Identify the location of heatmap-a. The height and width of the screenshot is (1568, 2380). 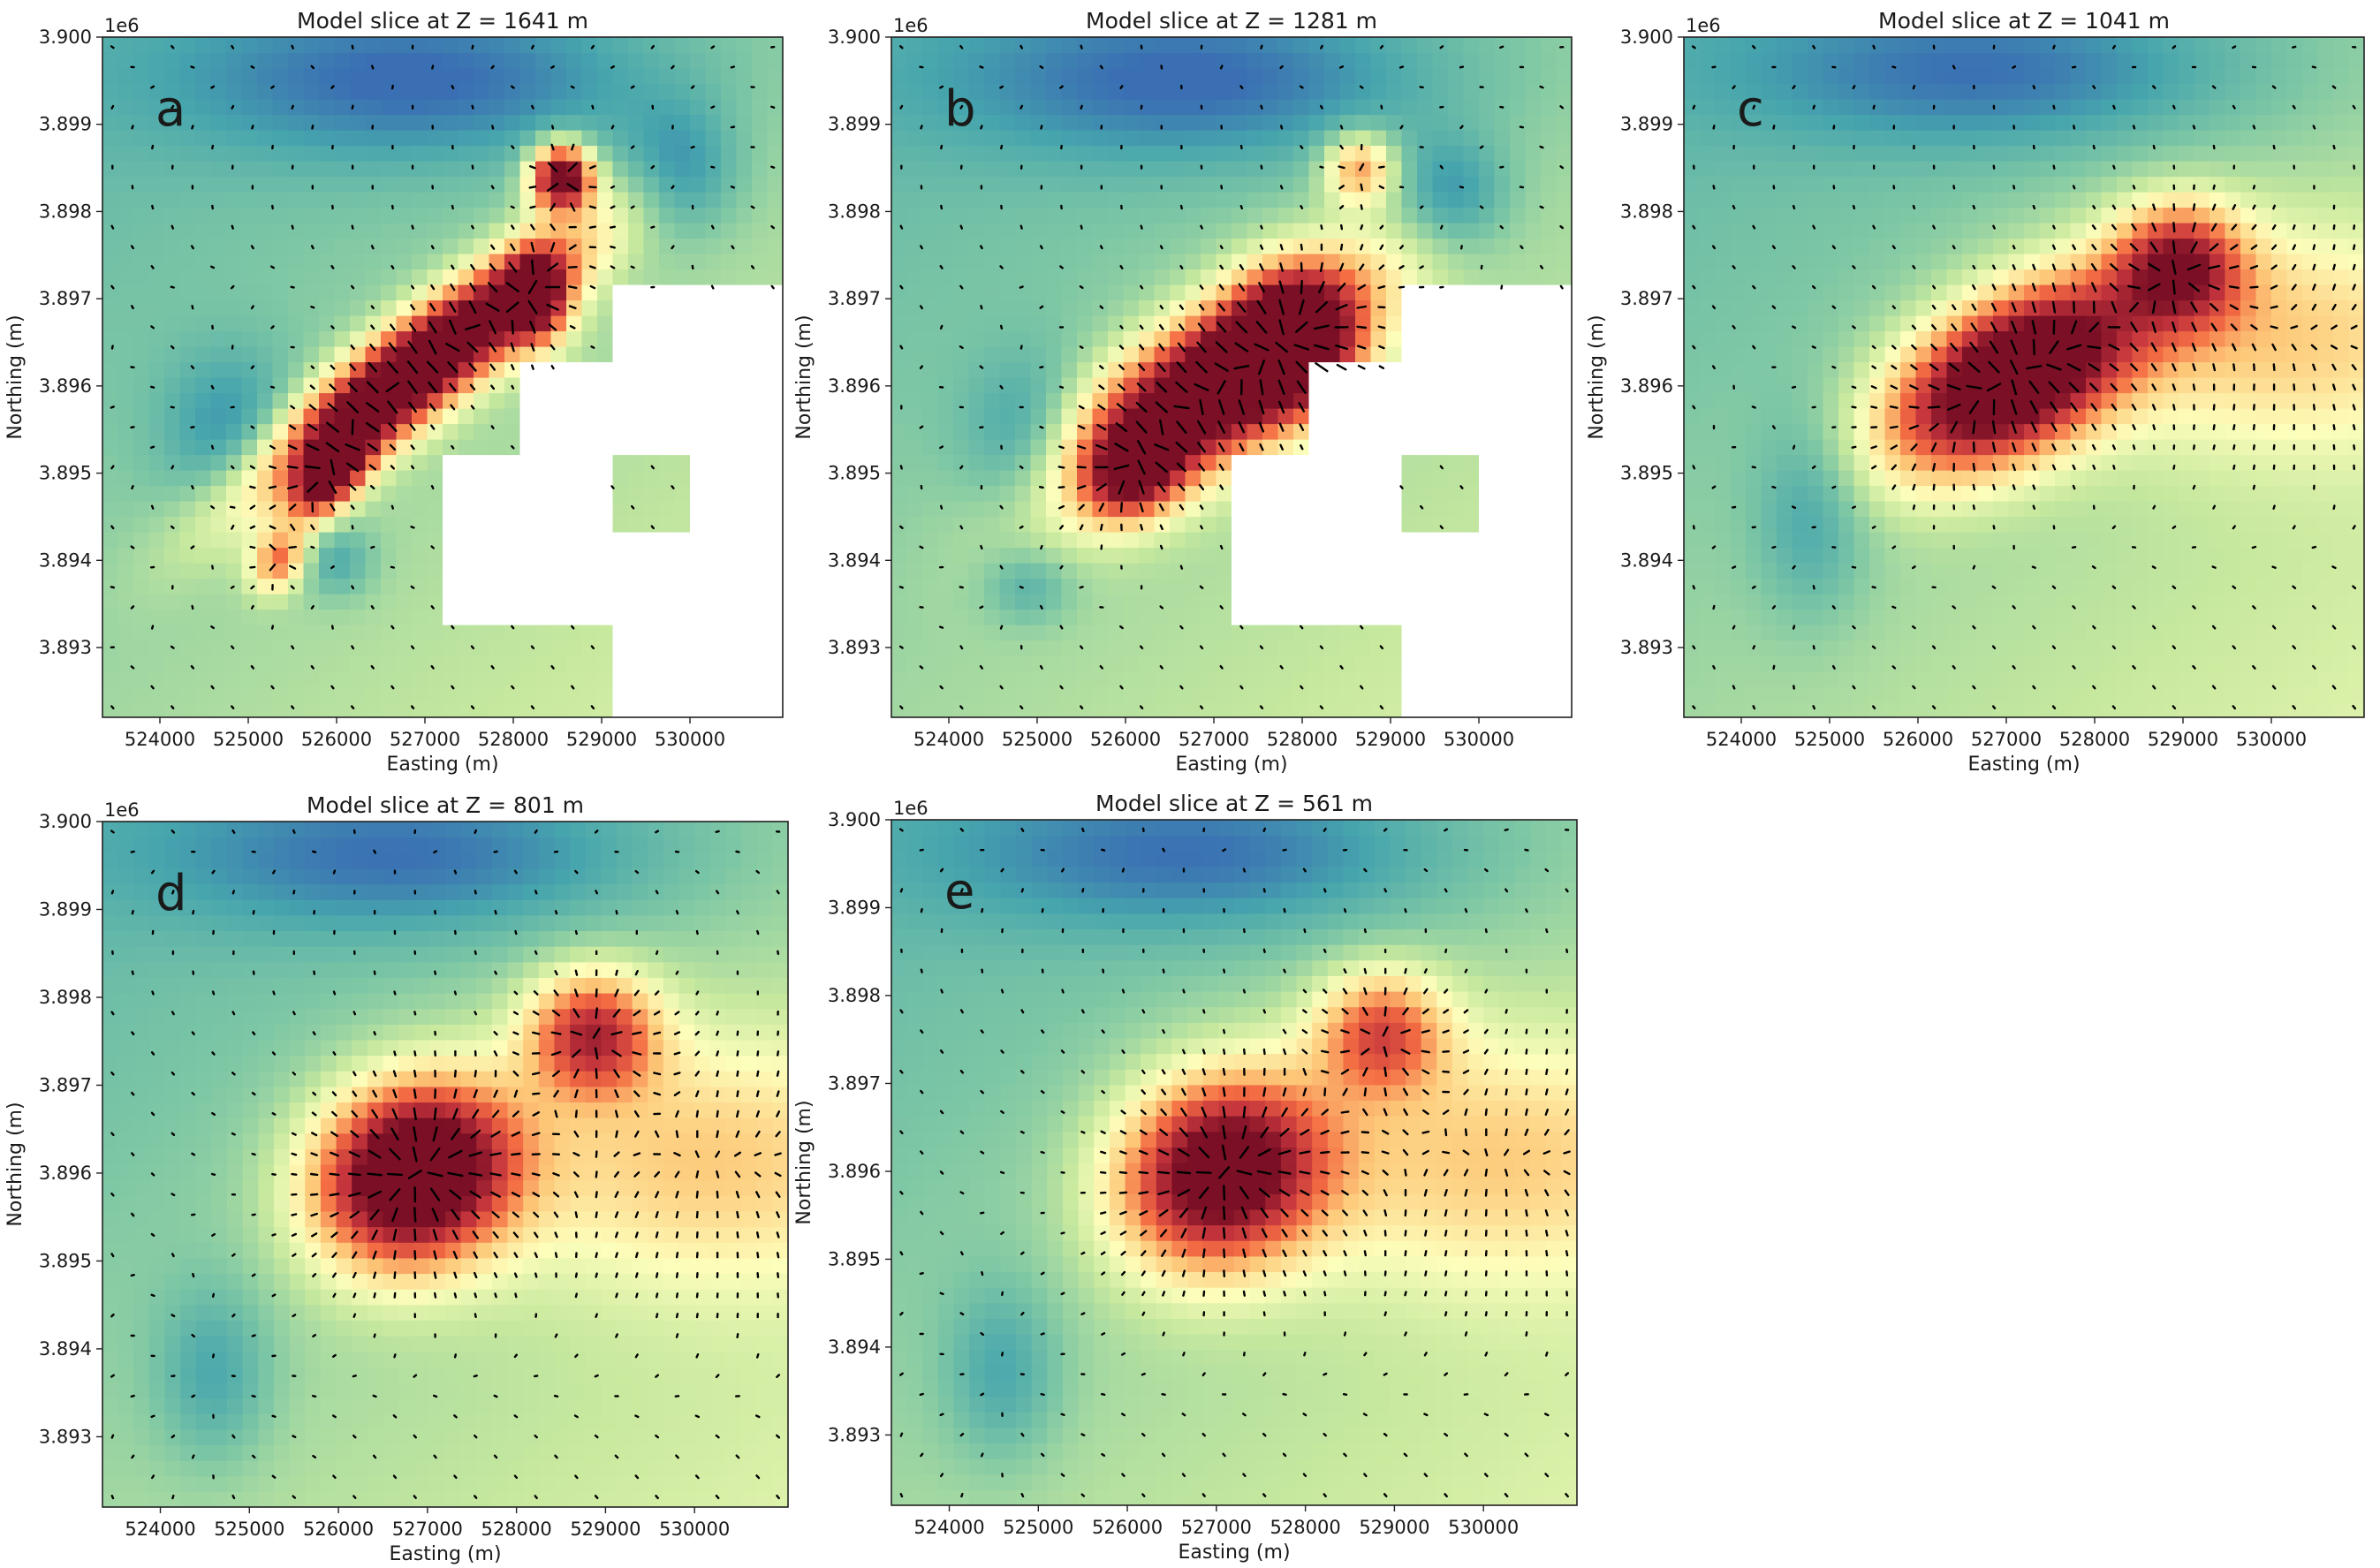
(442, 377).